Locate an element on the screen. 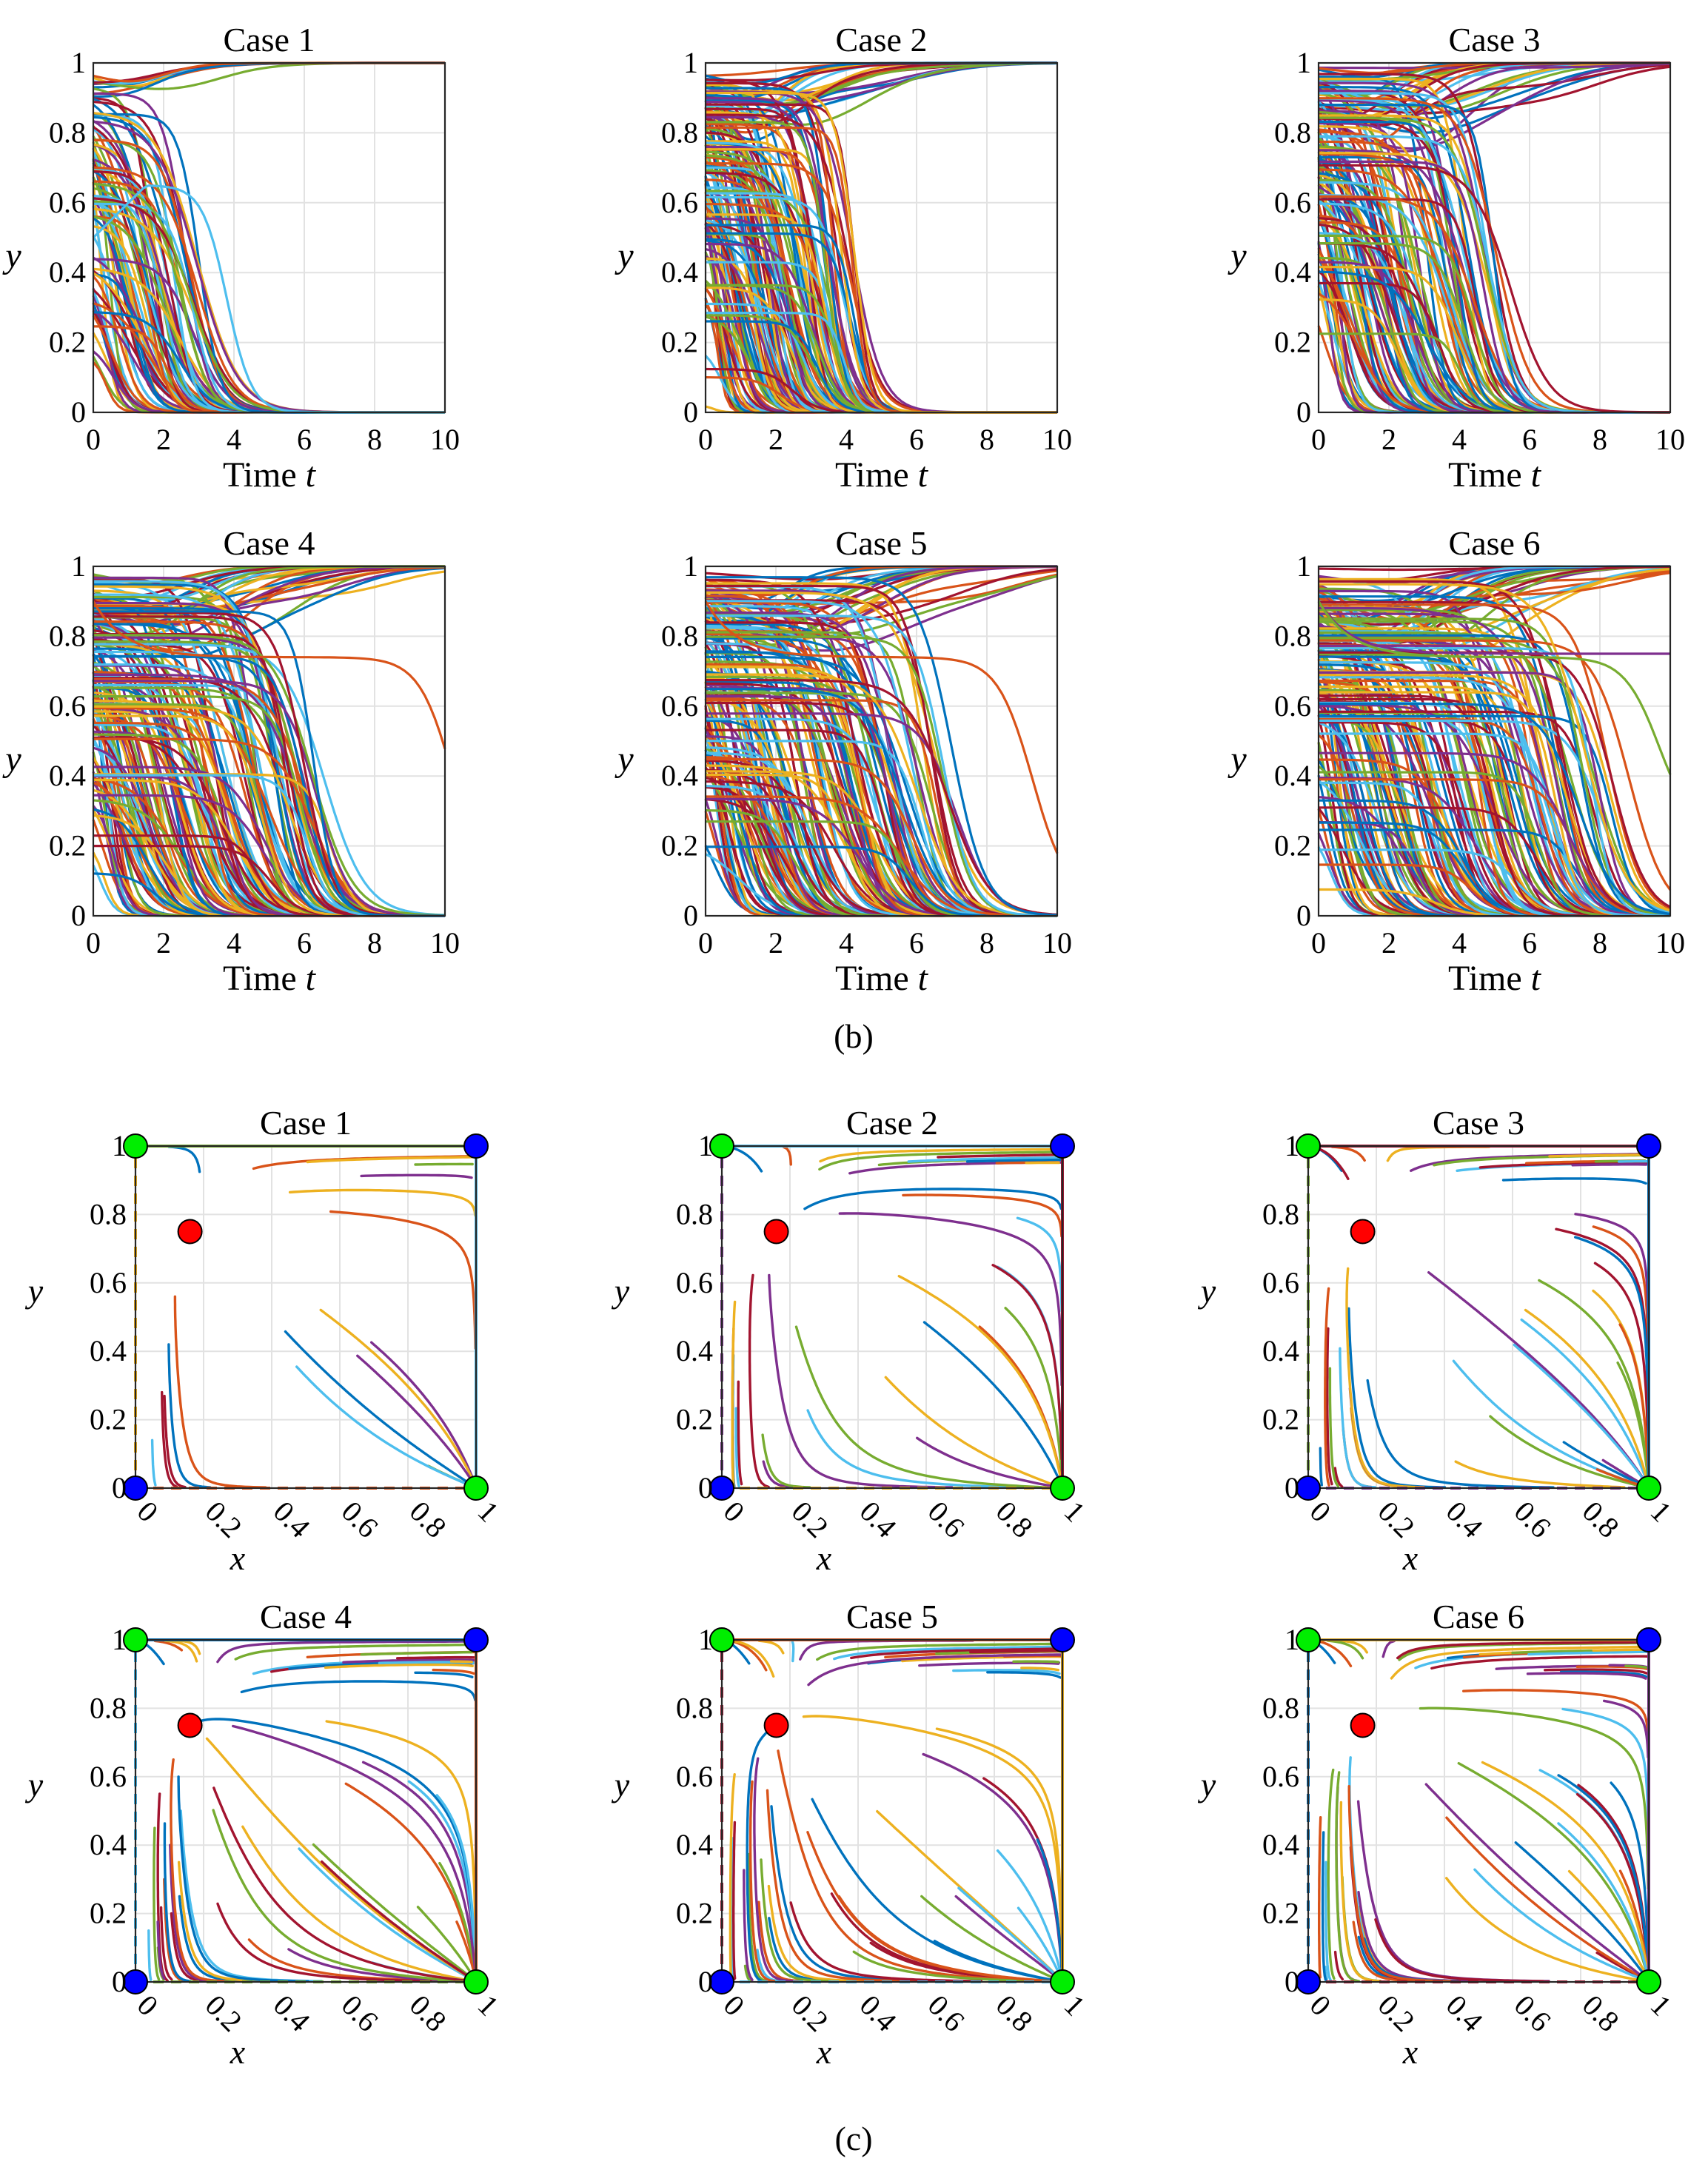  chart-title: Case 5 is located at coordinates (892, 1616).